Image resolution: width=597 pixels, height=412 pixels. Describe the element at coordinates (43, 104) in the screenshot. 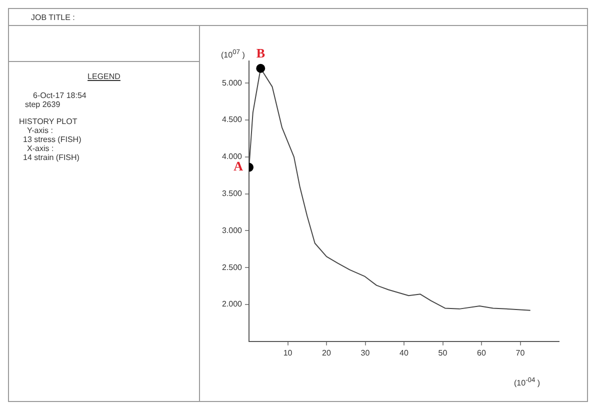

I see `text: step 2639` at that location.